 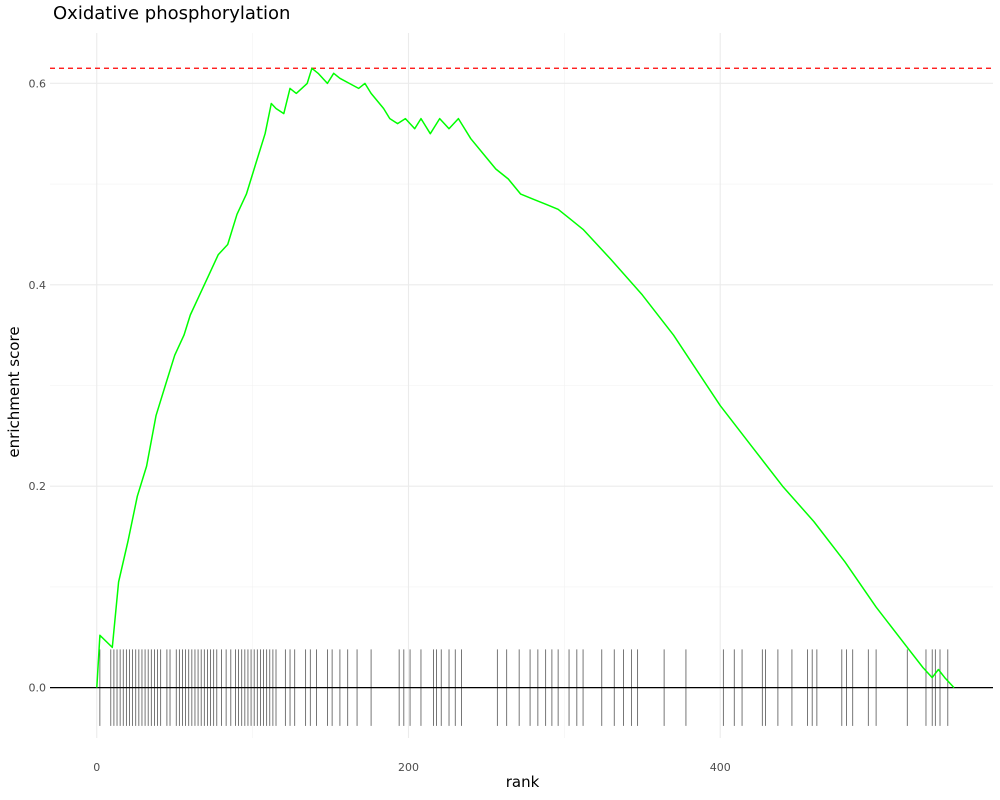 I want to click on y-axis-label: enrichment score, so click(x=14, y=392).